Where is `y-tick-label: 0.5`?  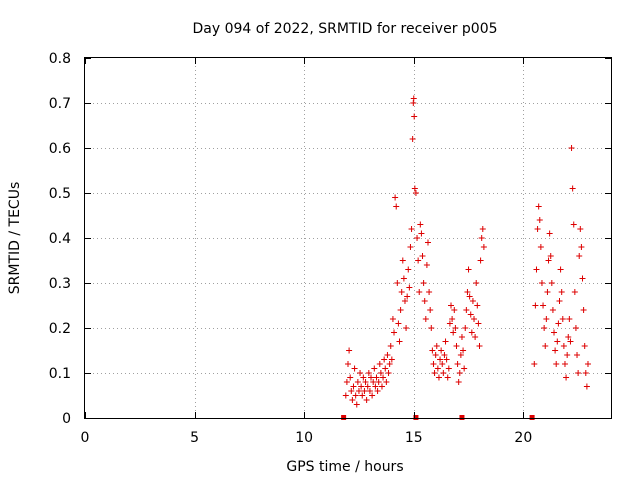 y-tick-label: 0.5 is located at coordinates (60, 194).